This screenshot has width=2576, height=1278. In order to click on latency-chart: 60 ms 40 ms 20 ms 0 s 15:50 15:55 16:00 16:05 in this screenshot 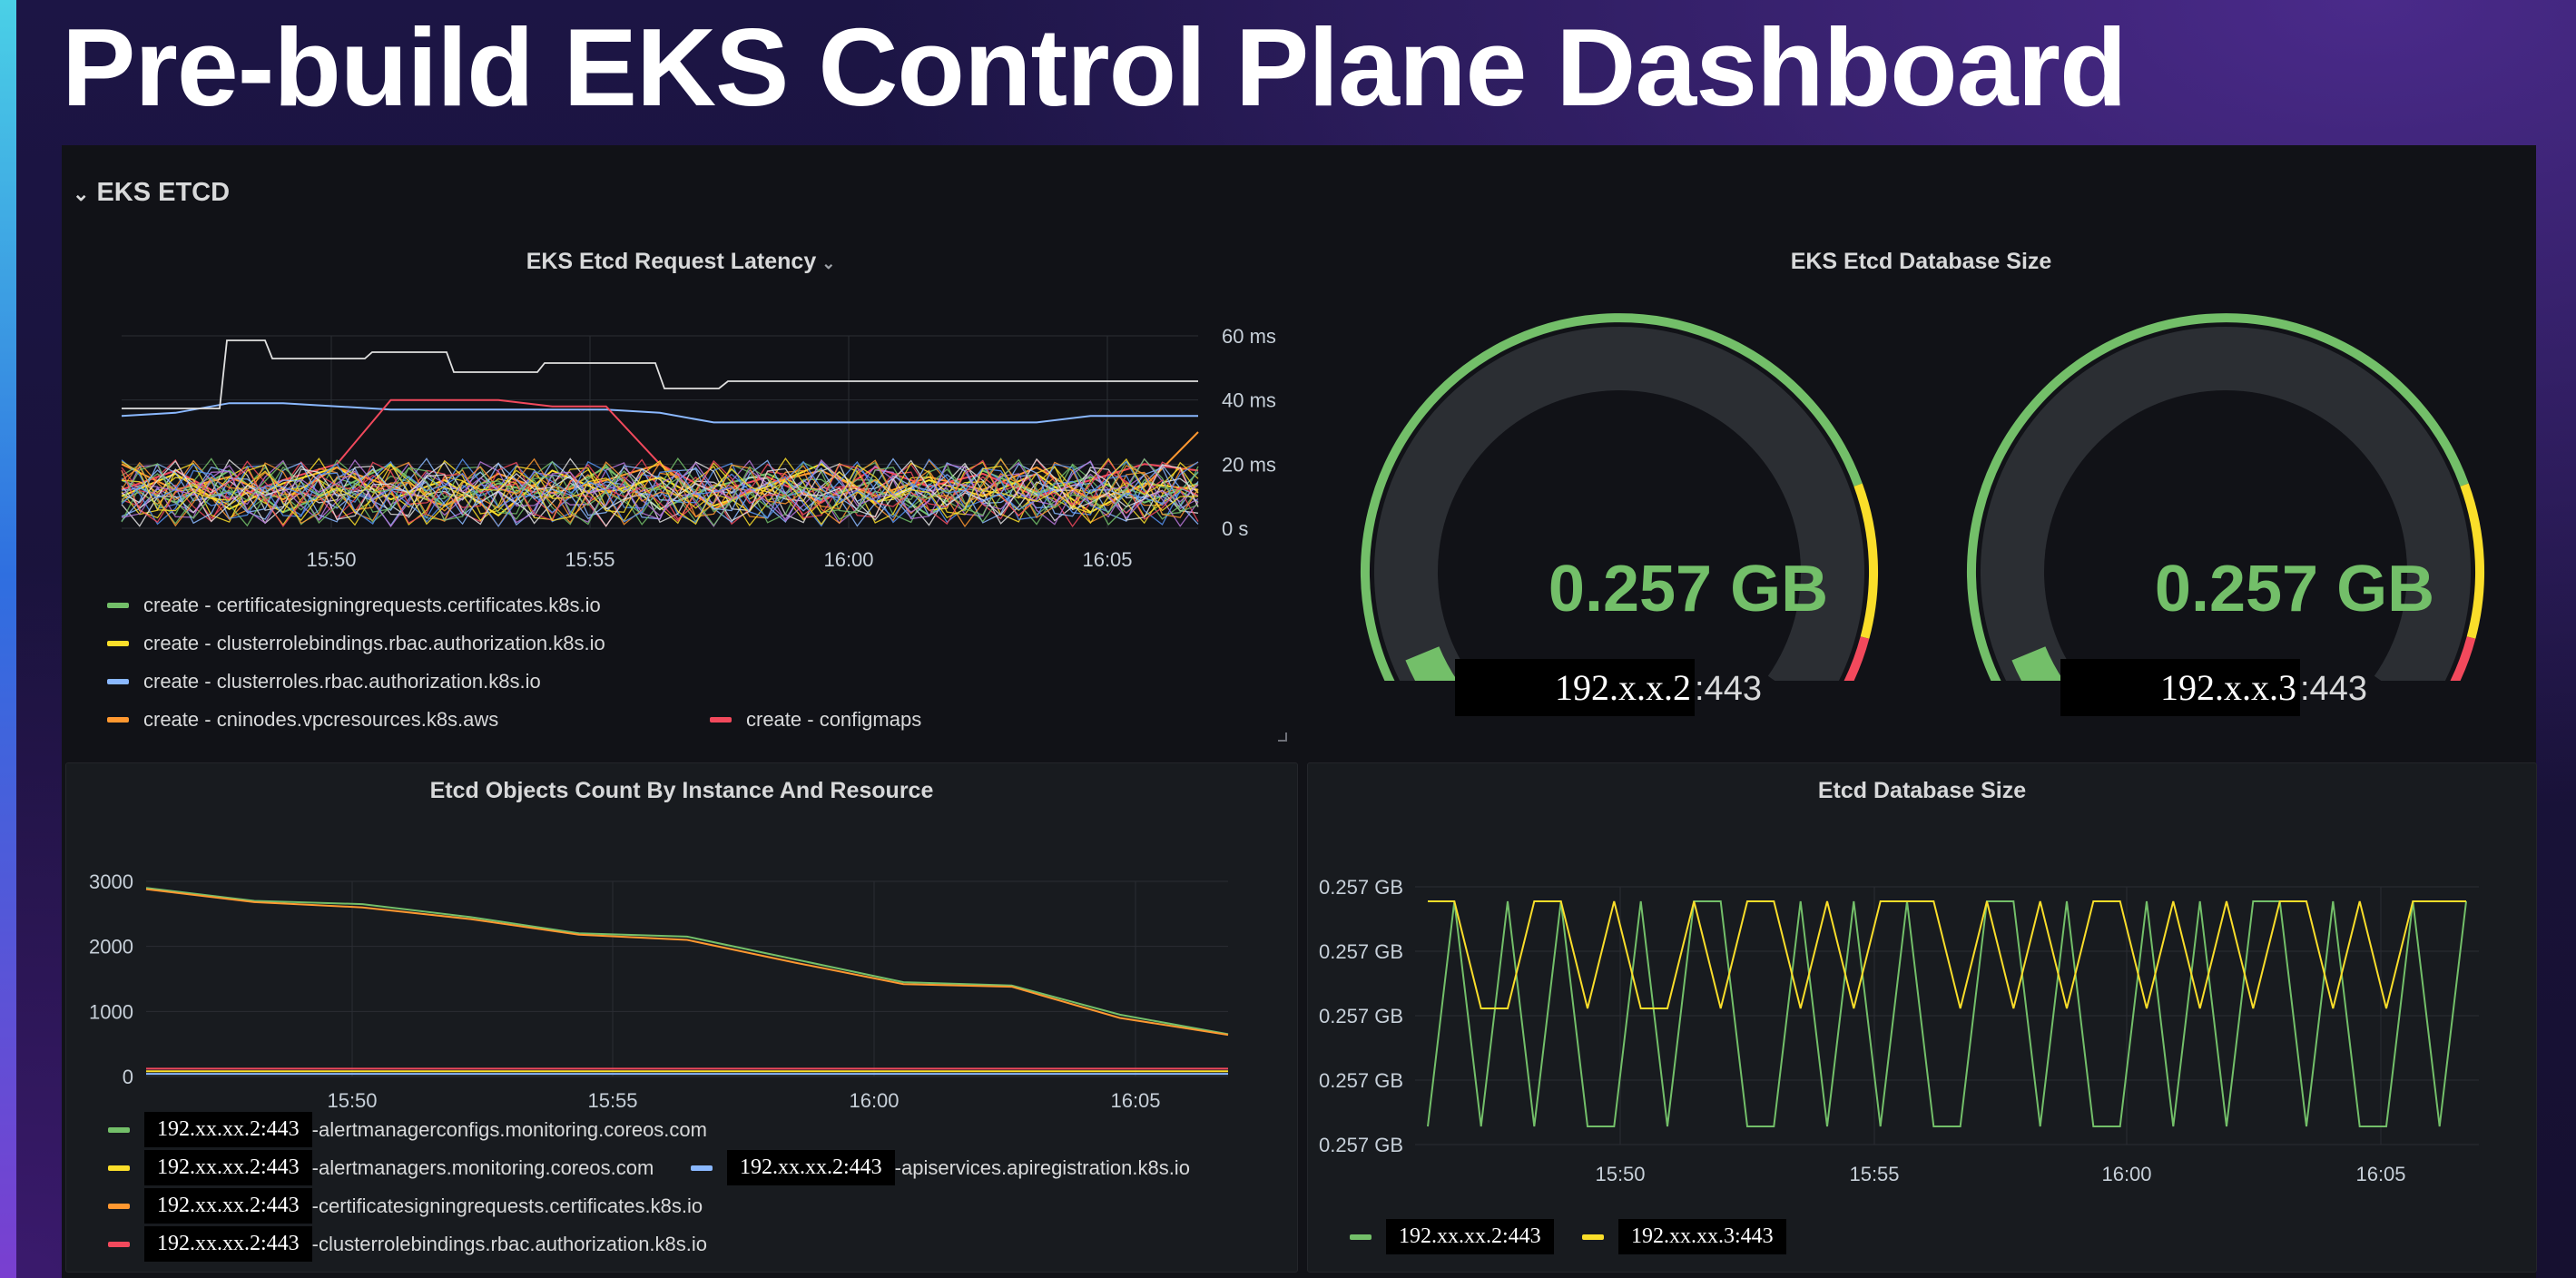, I will do `click(680, 454)`.